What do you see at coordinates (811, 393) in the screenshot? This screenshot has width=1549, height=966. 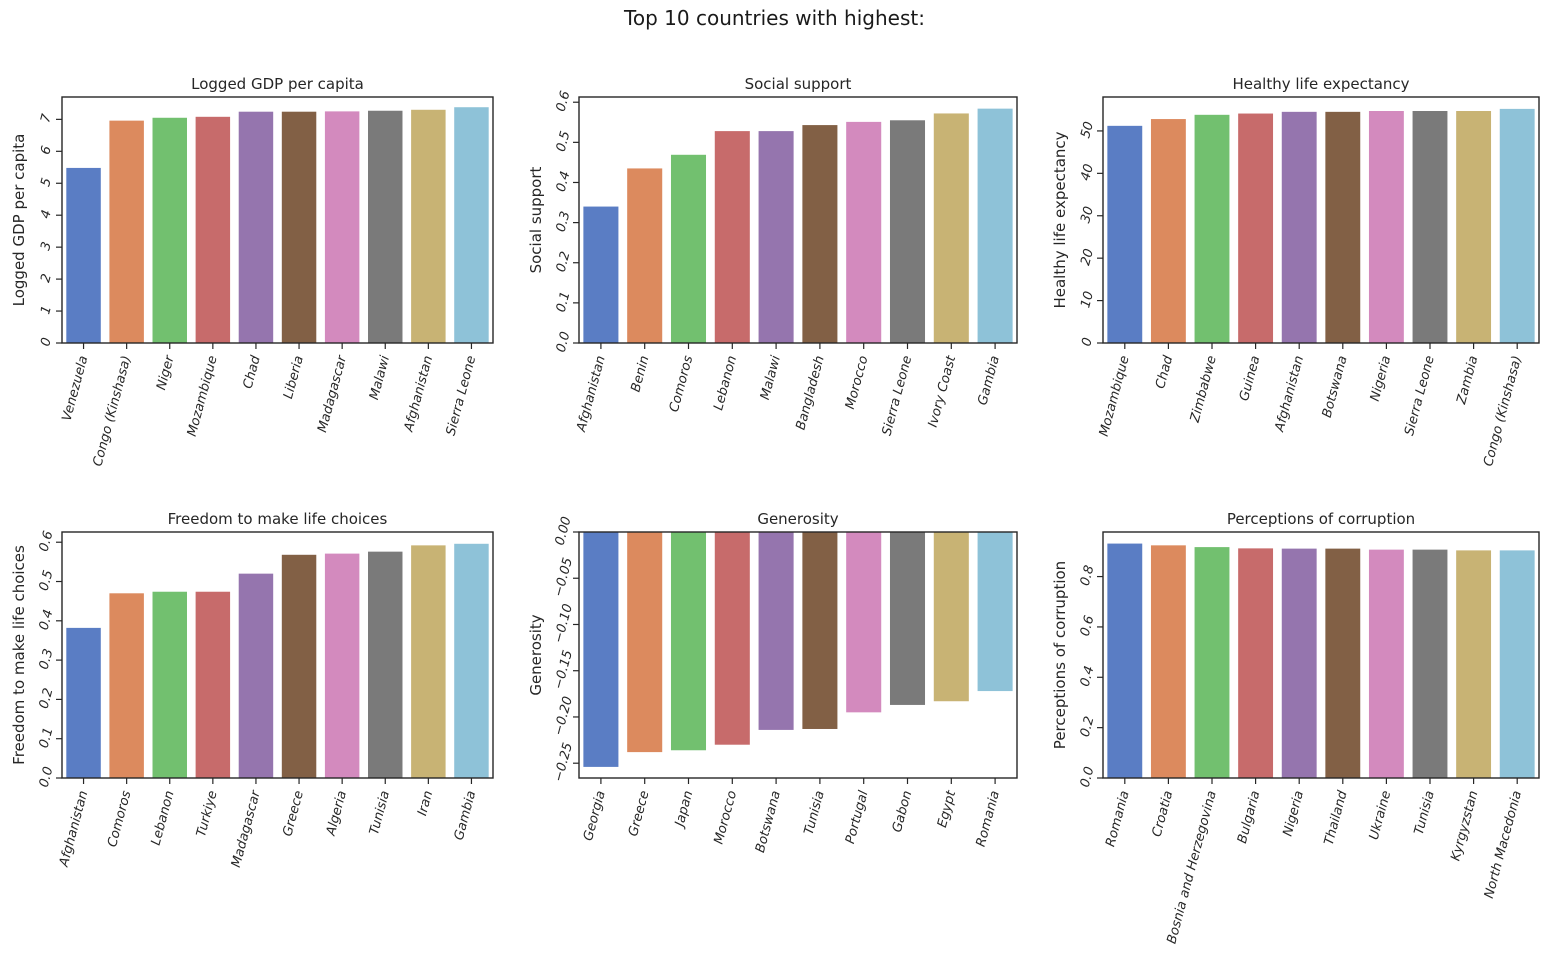 I see `x-tick-label: Bangladesh` at bounding box center [811, 393].